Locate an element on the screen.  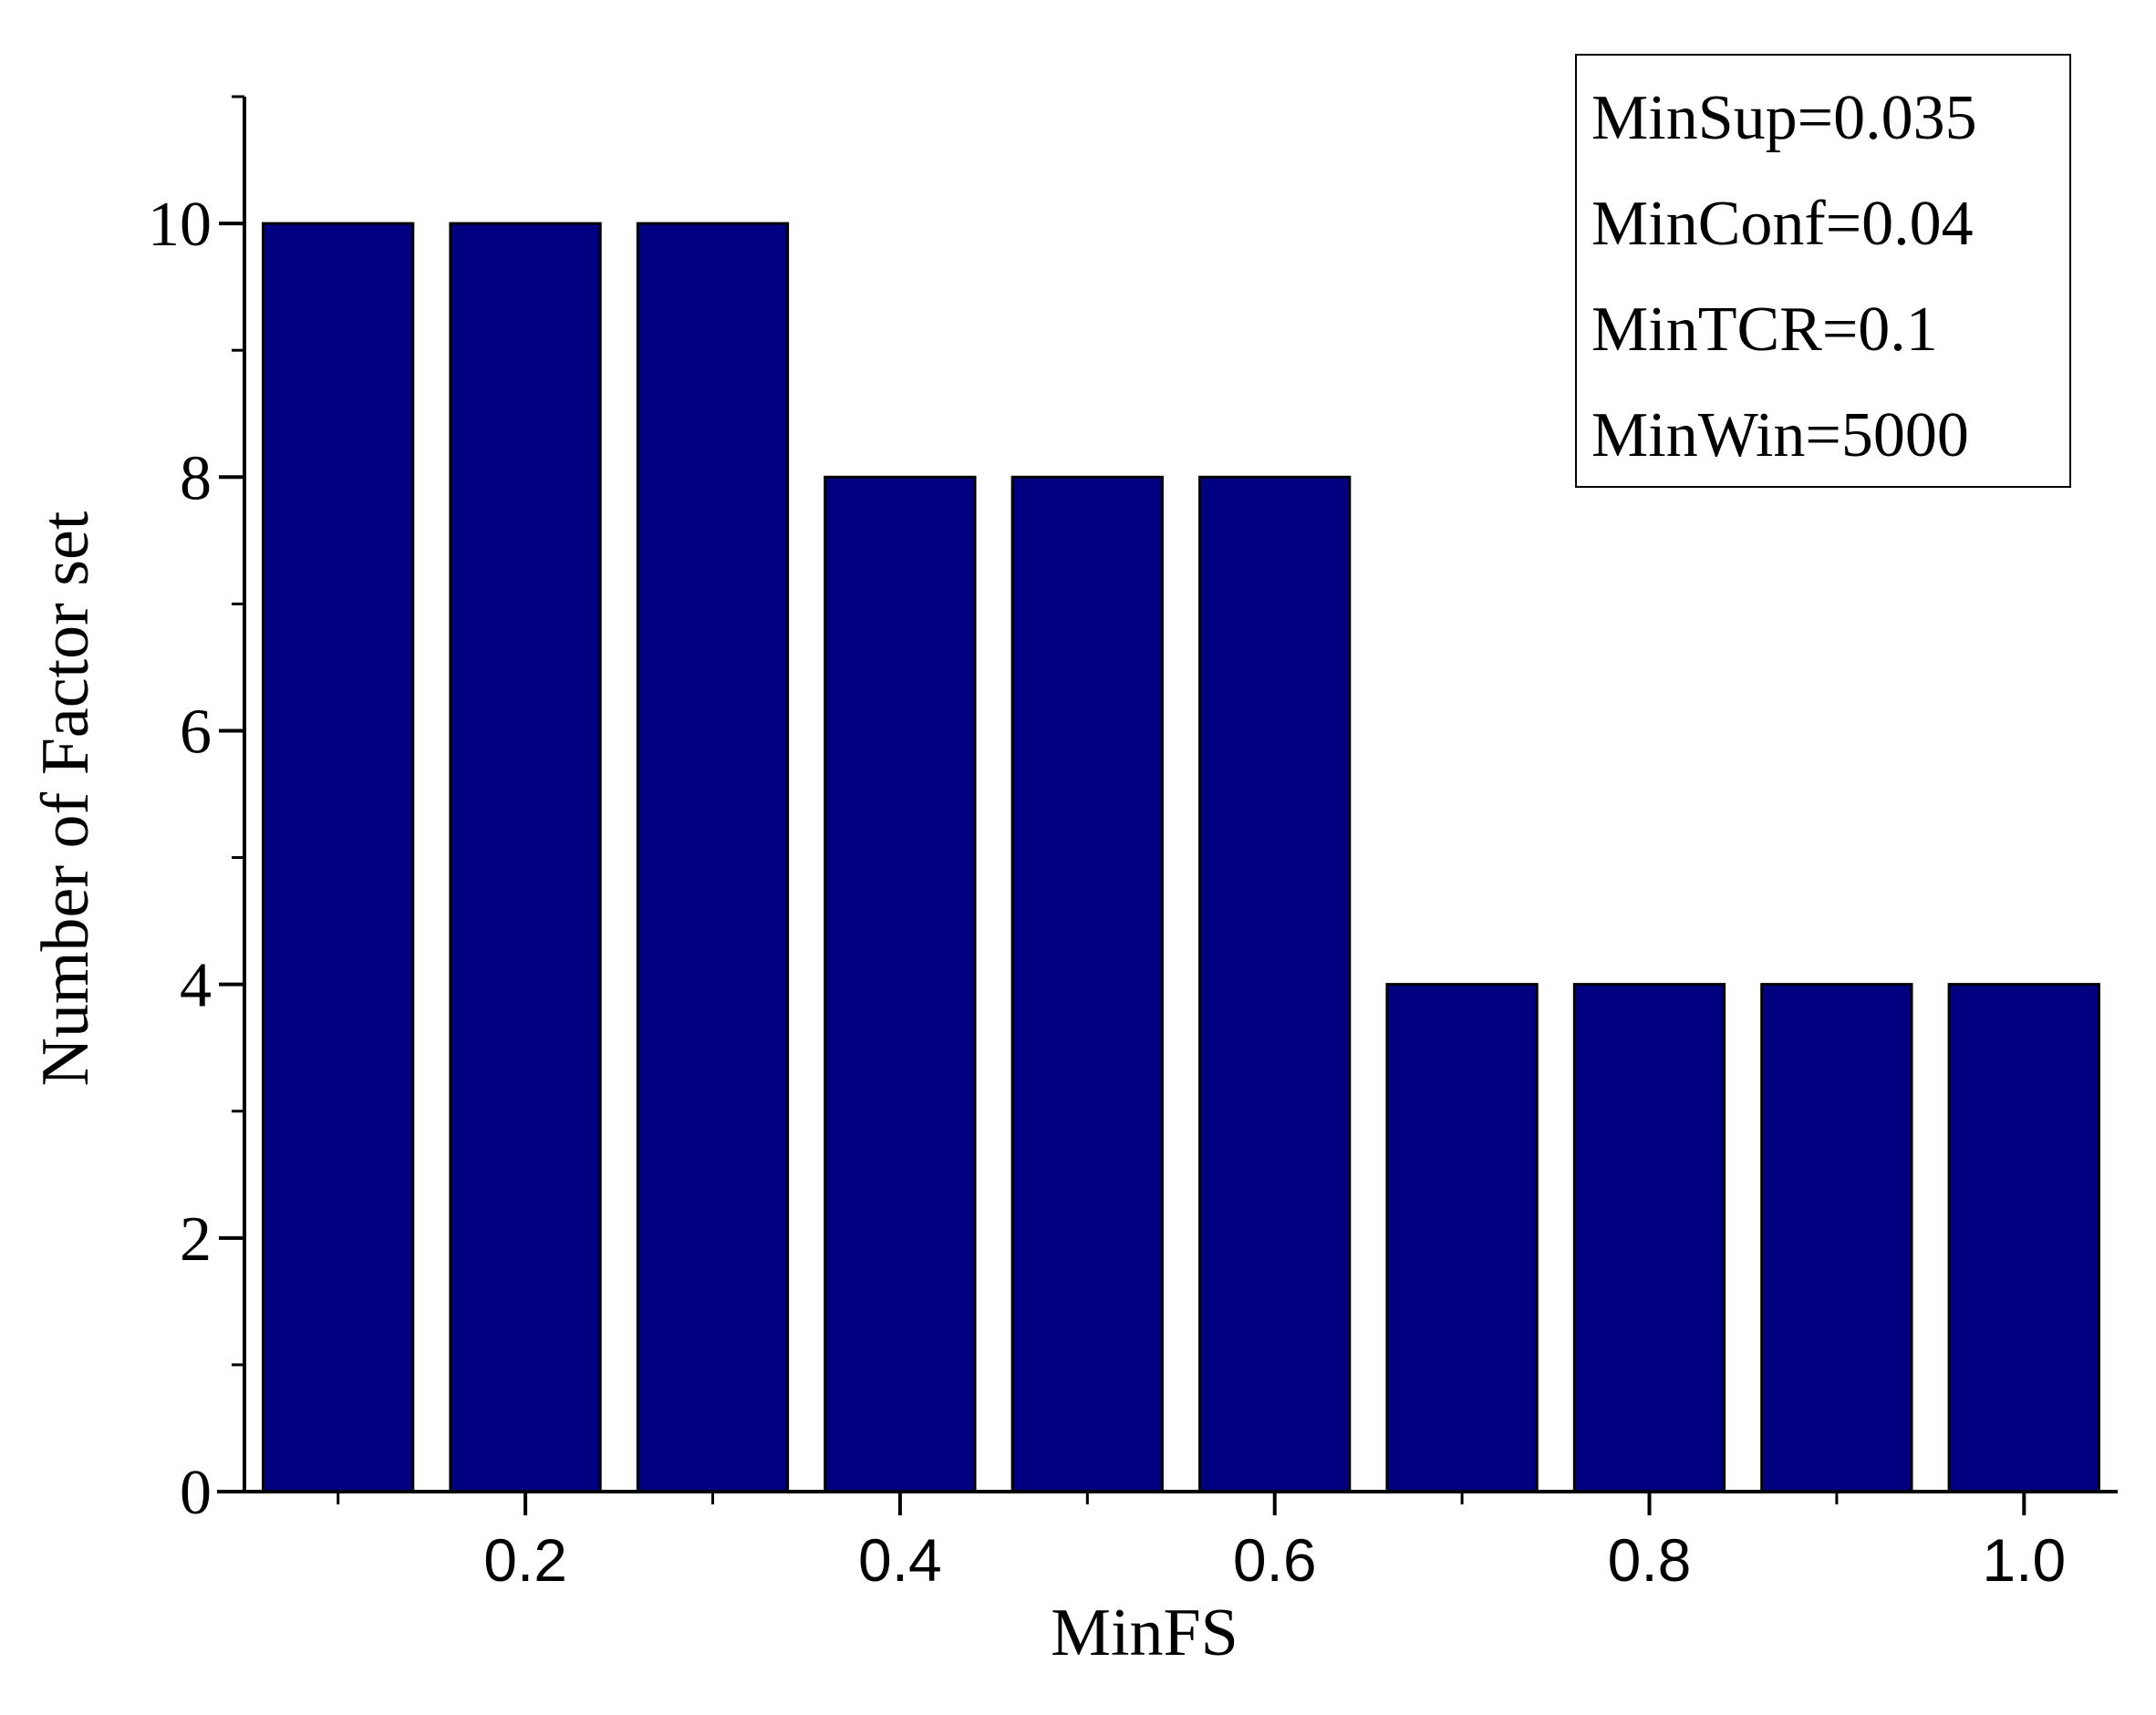
legend-entry-minwin: MinWin=5000 is located at coordinates (1780, 435).